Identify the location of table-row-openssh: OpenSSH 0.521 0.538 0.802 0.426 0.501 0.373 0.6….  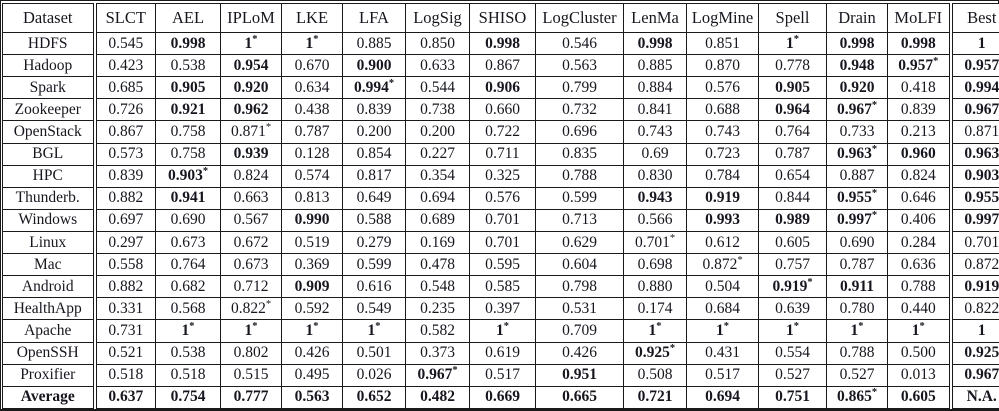
(500, 353).